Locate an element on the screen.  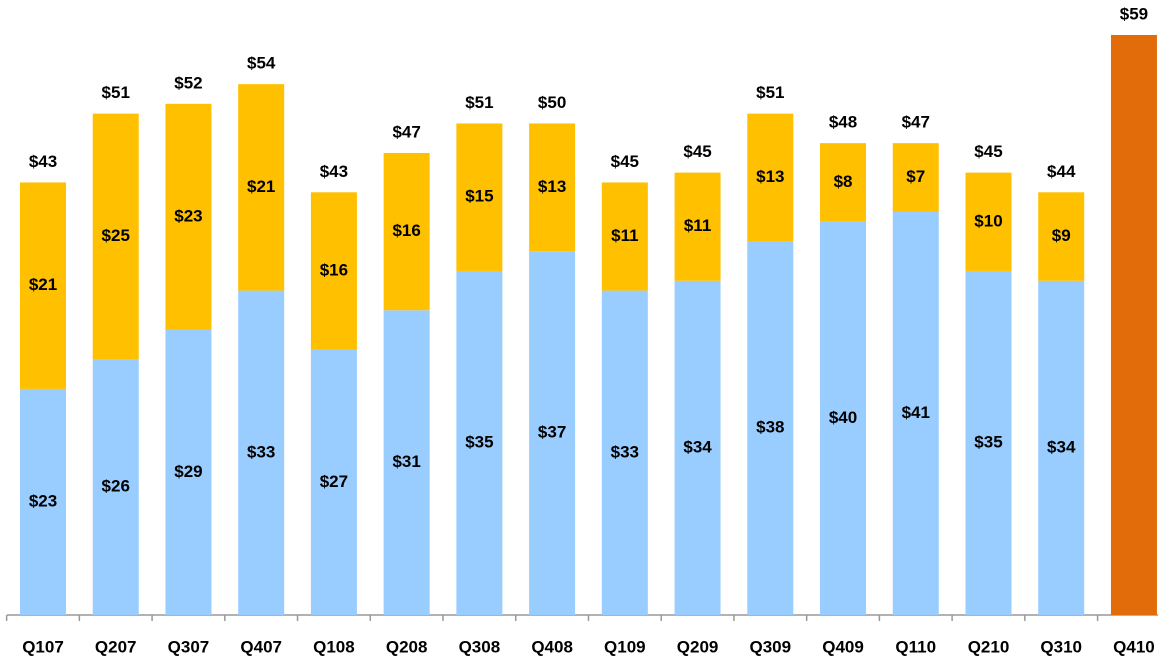
value-label: $9 is located at coordinates (1061, 235).